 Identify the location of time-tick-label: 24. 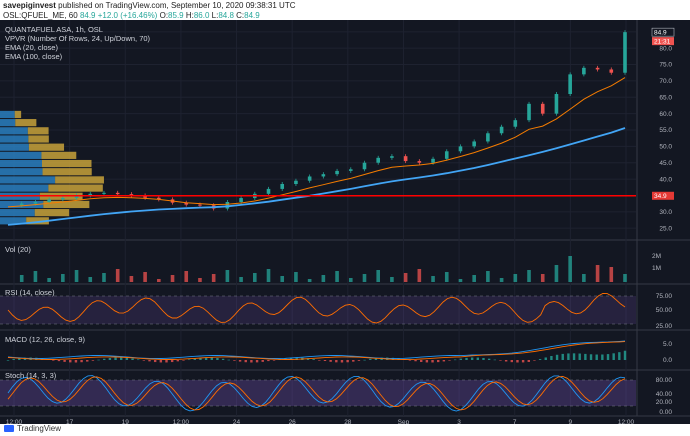
(237, 421).